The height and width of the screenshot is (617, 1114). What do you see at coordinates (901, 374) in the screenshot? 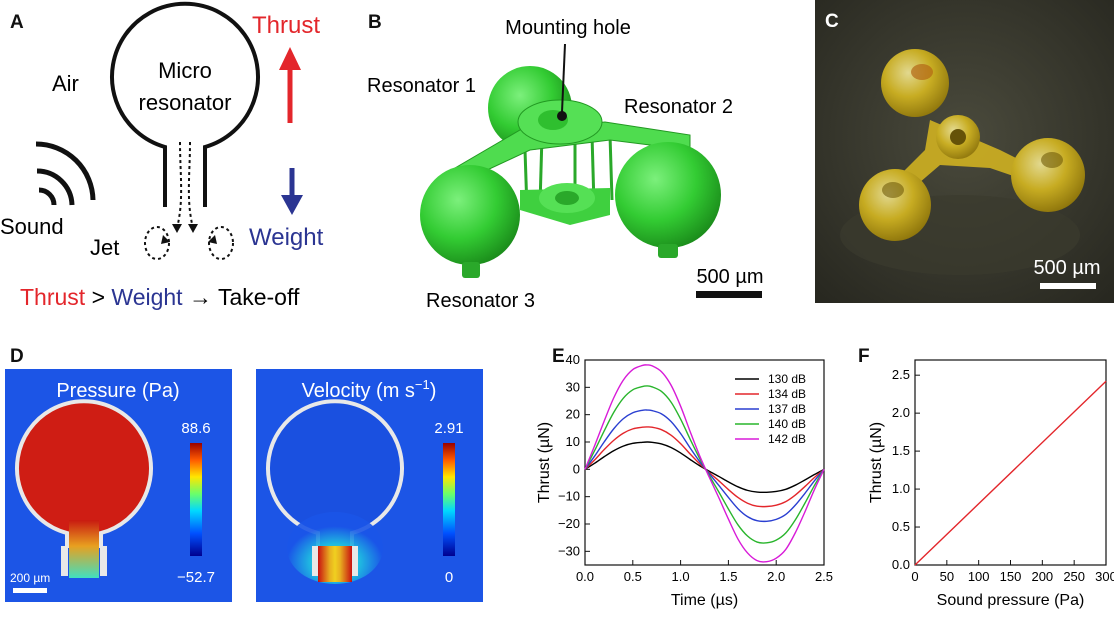
I see `chart-f-y-tick-label: 2.5` at bounding box center [901, 374].